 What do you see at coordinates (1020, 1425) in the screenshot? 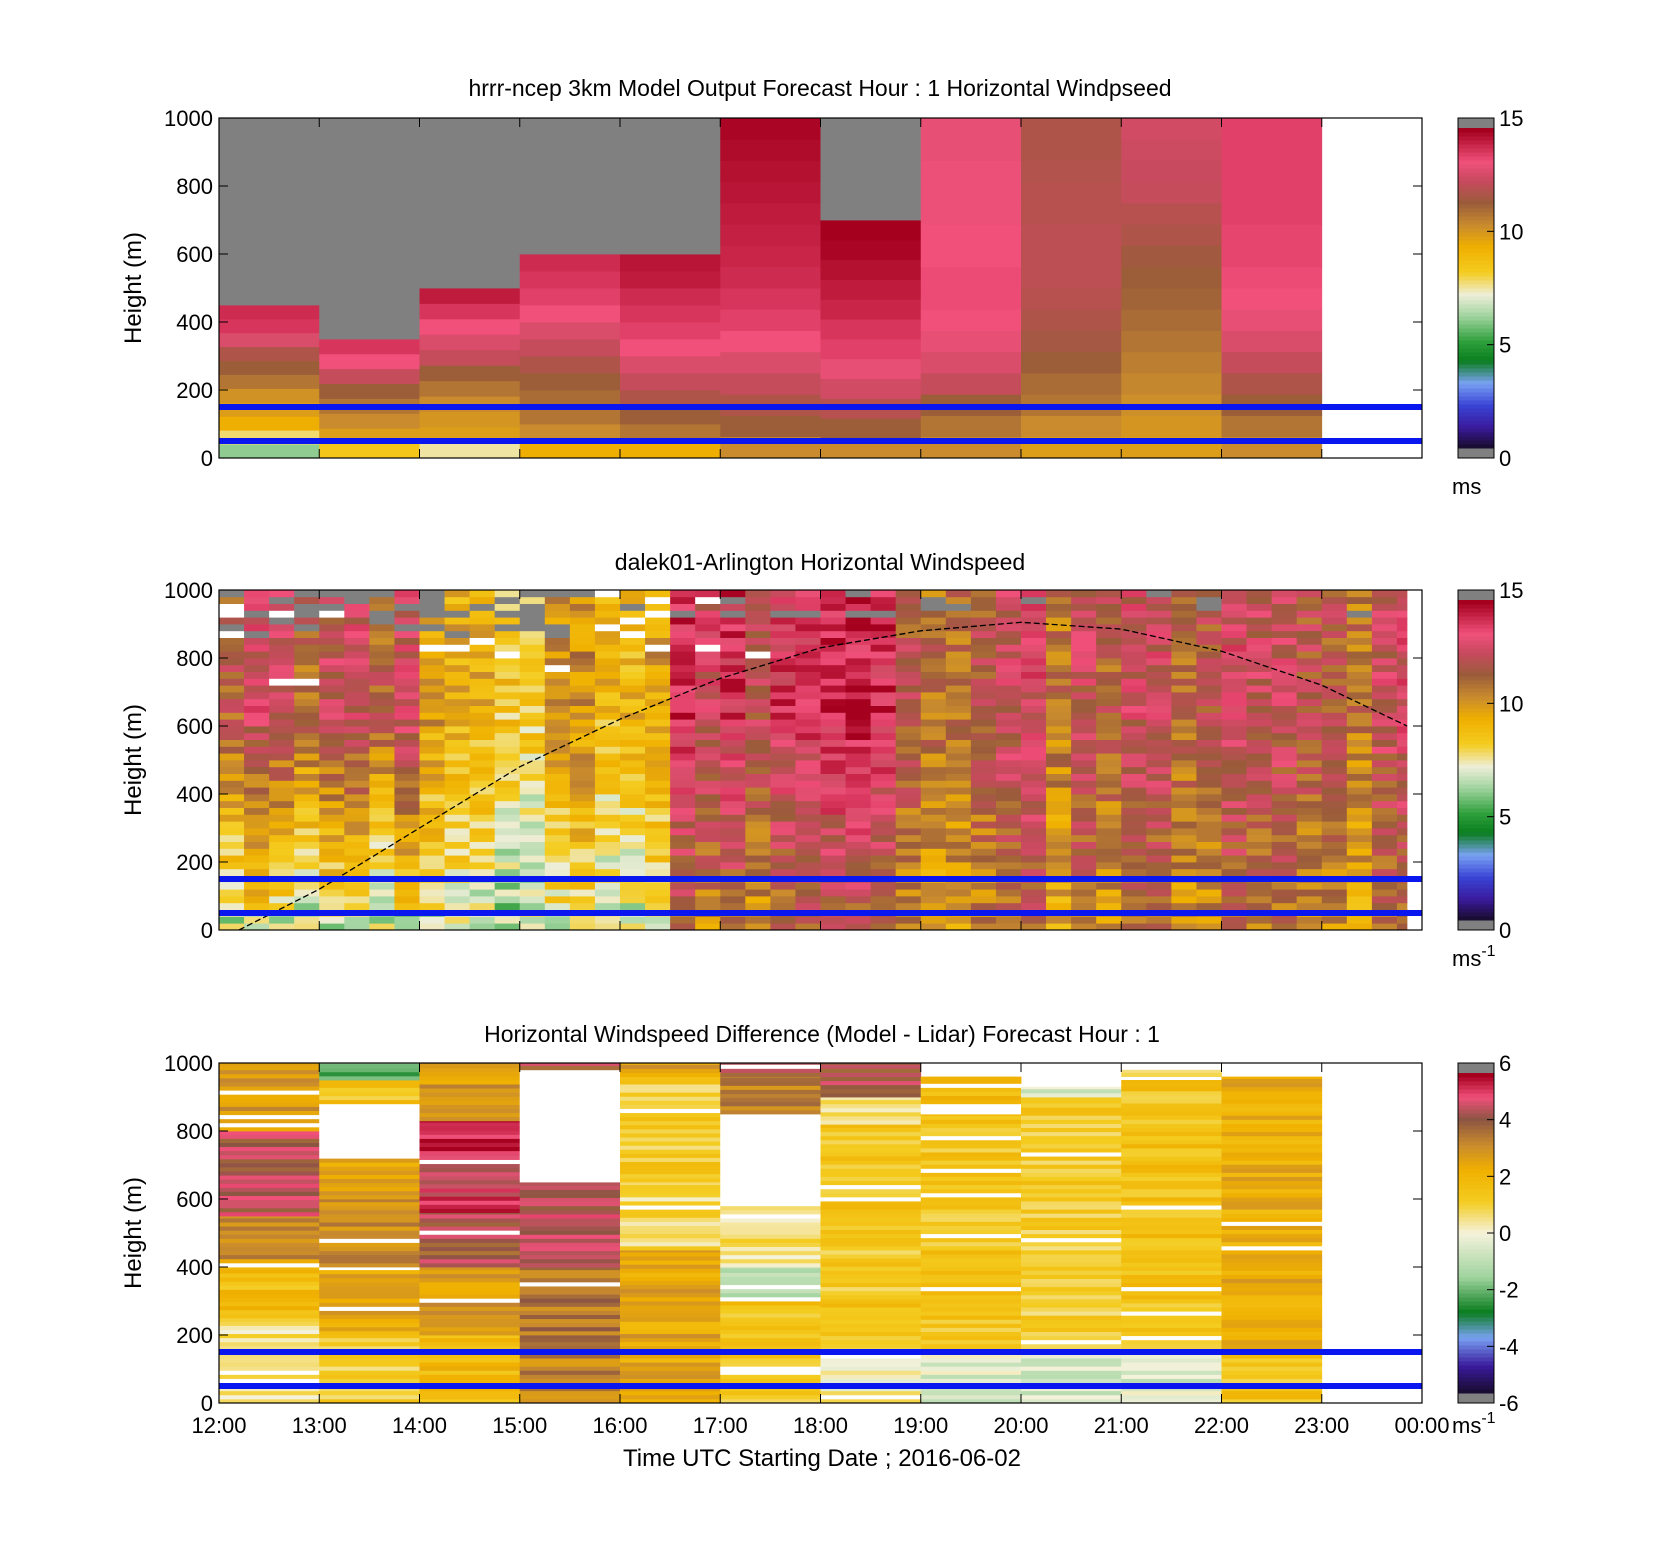
I see `x-tick-label: 20:00` at bounding box center [1020, 1425].